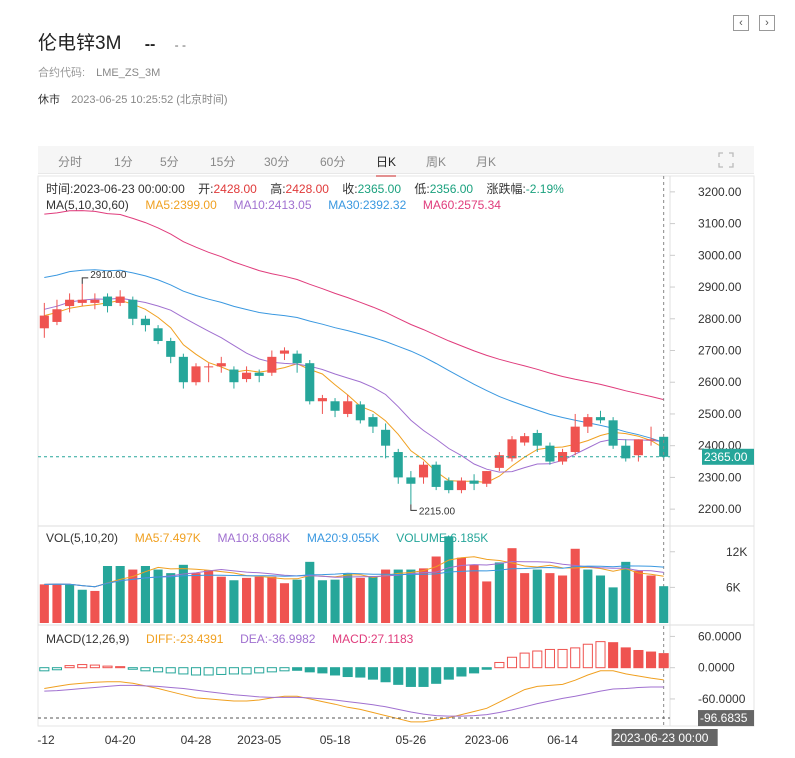 Image resolution: width=795 pixels, height=758 pixels. Describe the element at coordinates (720, 382) in the screenshot. I see `price-tick-label: 2600.00` at that location.